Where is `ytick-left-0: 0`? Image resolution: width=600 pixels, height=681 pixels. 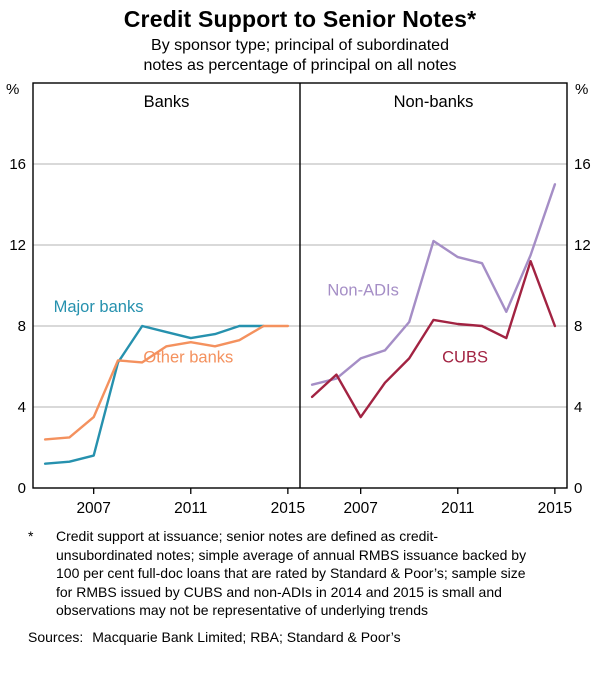 ytick-left-0: 0 is located at coordinates (22, 488).